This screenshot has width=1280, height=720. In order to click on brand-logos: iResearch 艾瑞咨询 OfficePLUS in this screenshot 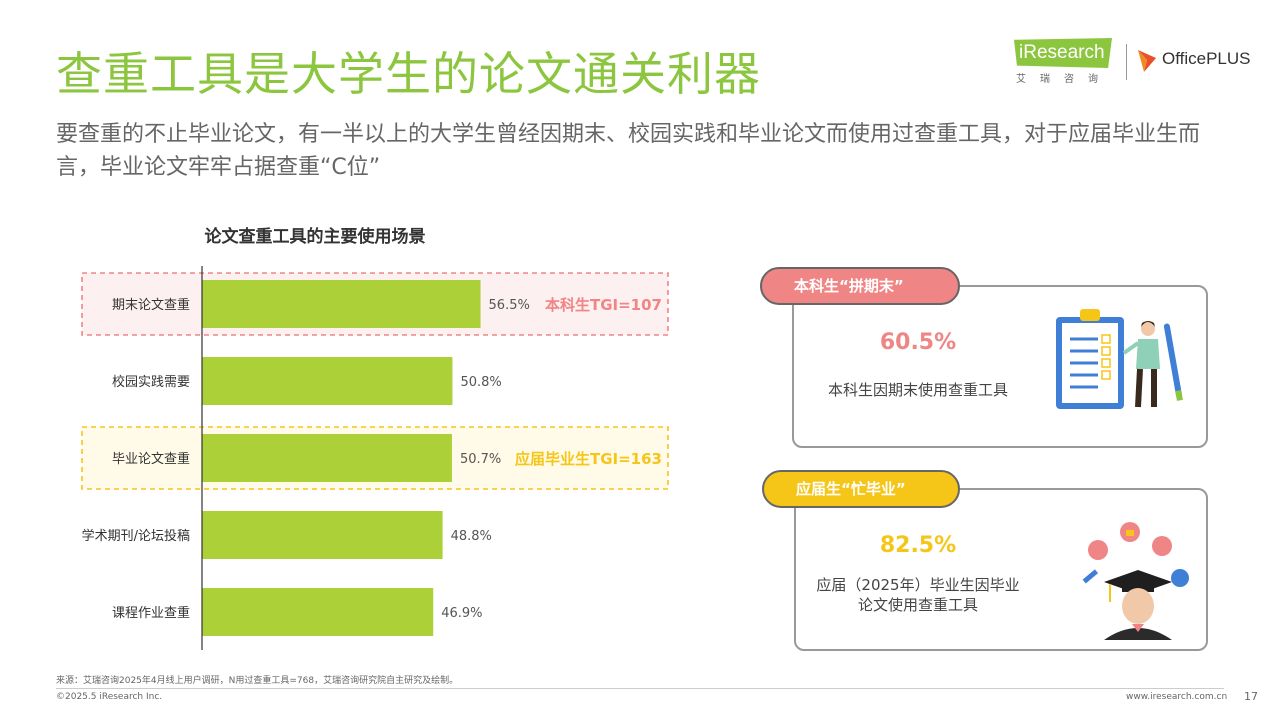, I will do `click(1132, 62)`.